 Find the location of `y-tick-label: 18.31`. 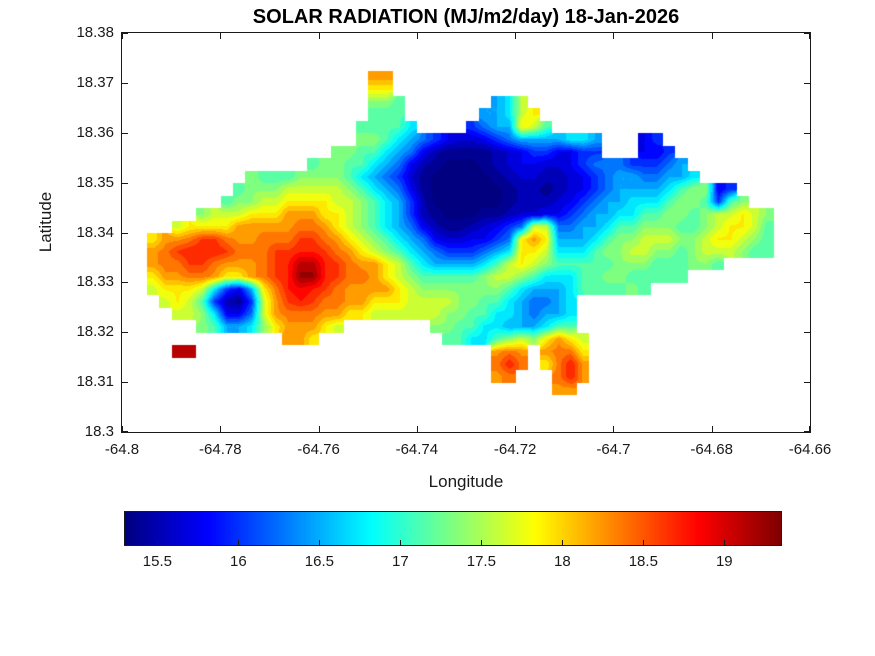

y-tick-label: 18.31 is located at coordinates (95, 382).